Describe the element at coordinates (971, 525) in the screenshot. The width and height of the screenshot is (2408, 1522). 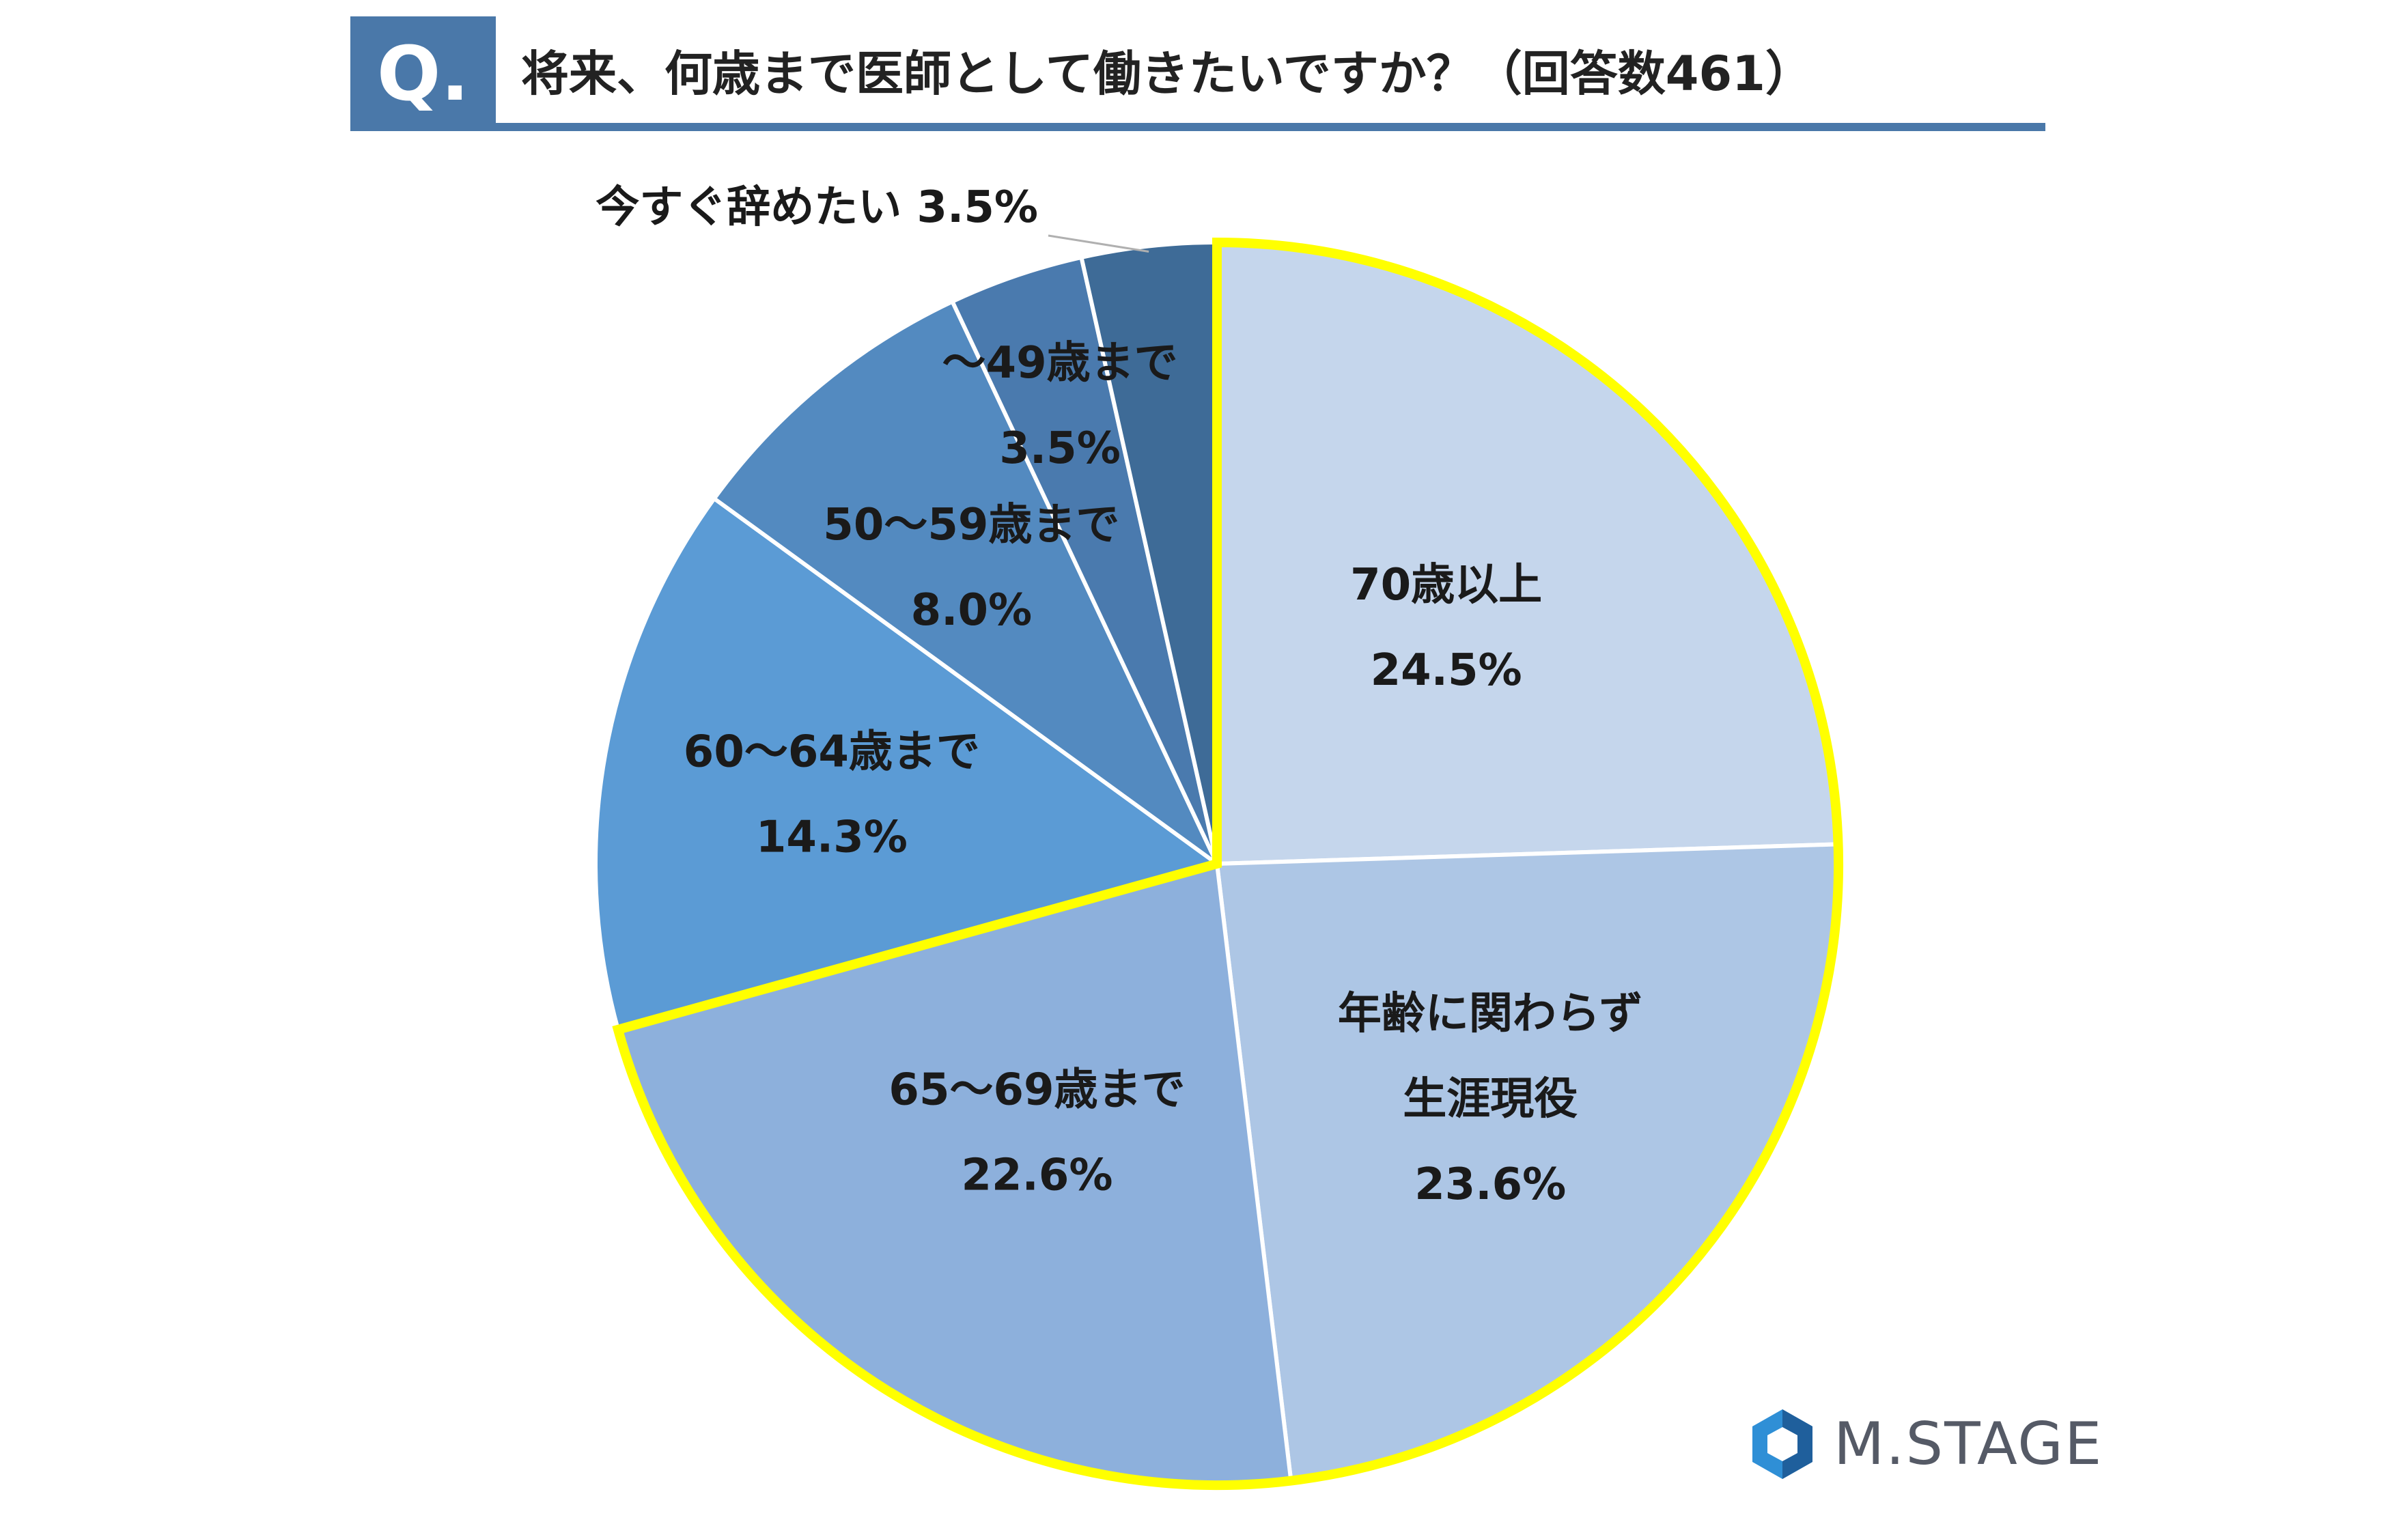
I see `slice-label-5: 50〜59歳まで` at that location.